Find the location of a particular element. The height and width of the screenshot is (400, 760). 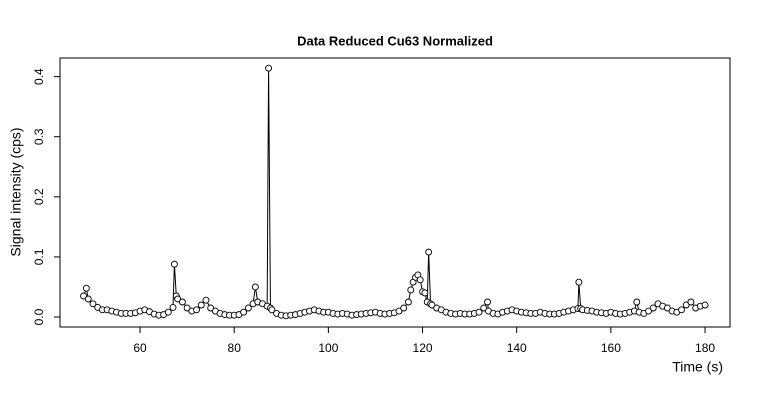

y-tick-label: 0.0 is located at coordinates (39, 316).